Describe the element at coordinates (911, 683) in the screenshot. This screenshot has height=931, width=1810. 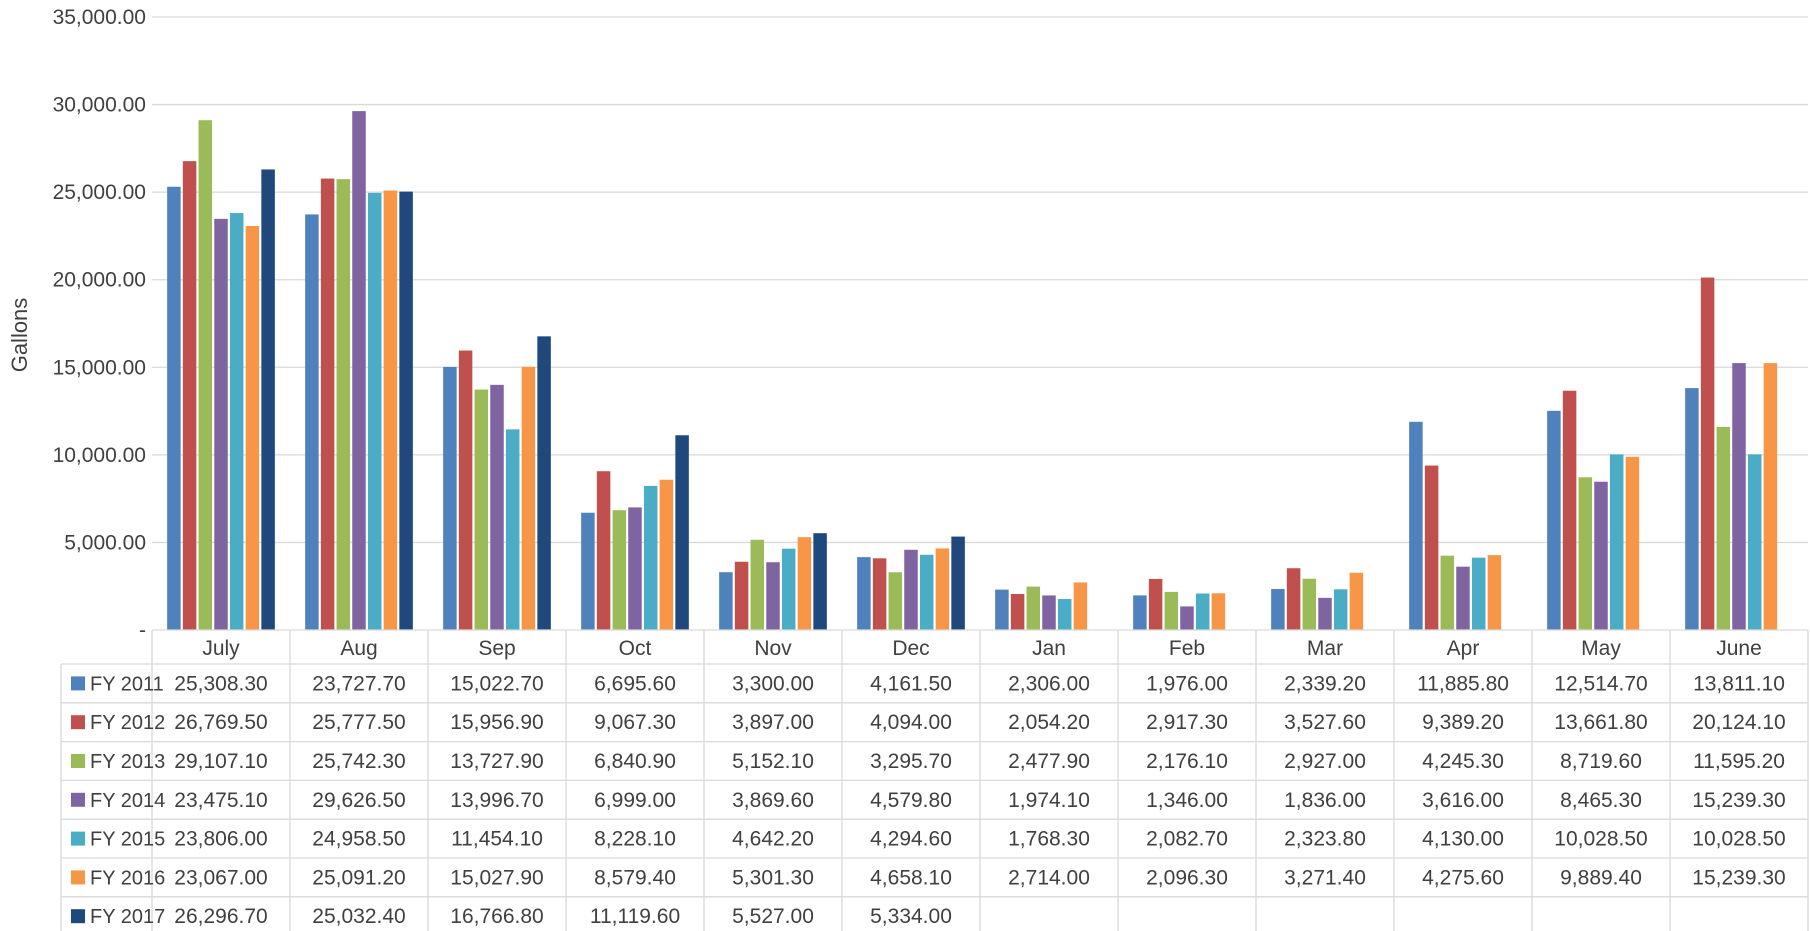
I see `table-cell: 4,161.50` at that location.